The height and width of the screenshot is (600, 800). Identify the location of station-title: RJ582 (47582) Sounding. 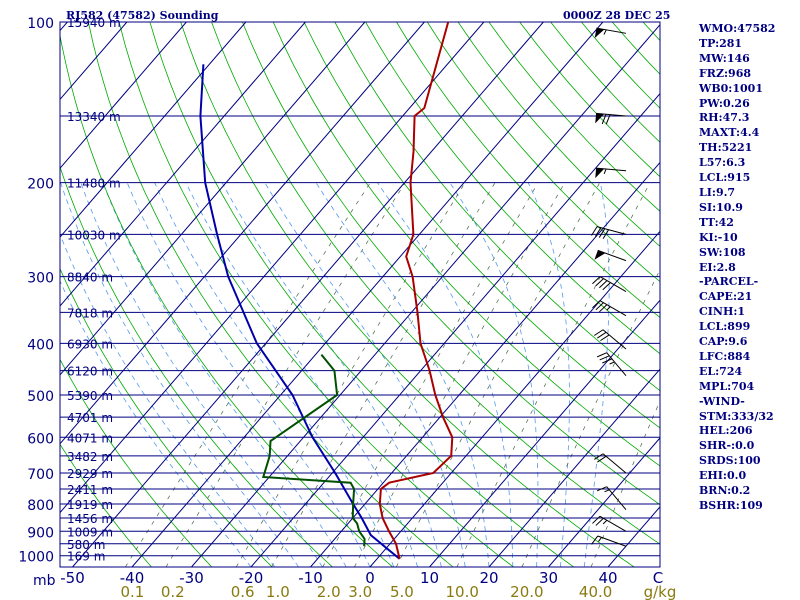
(142, 15).